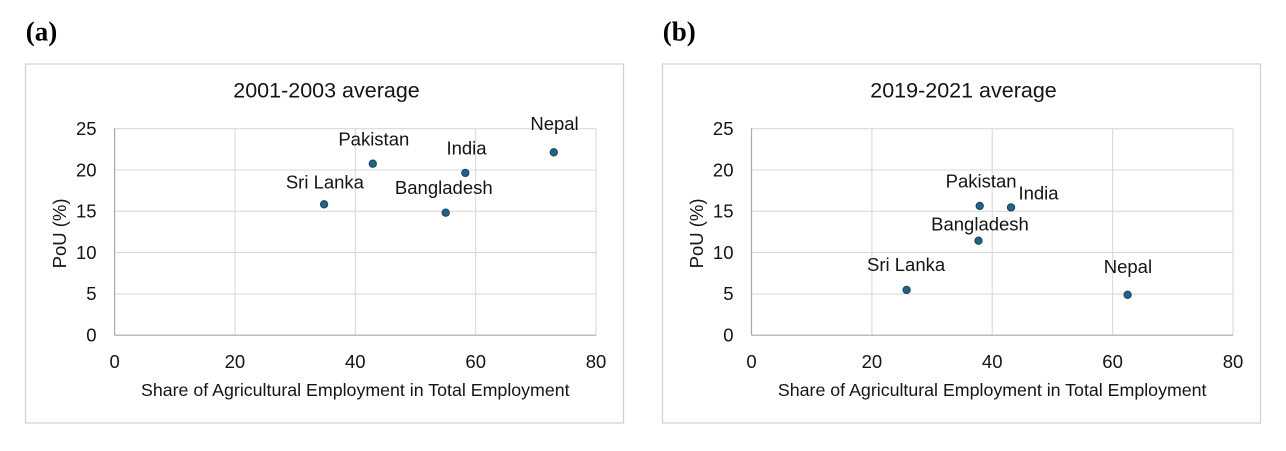 The image size is (1286, 451). Describe the element at coordinates (41, 31) in the screenshot. I see `svg-text: (a)` at that location.